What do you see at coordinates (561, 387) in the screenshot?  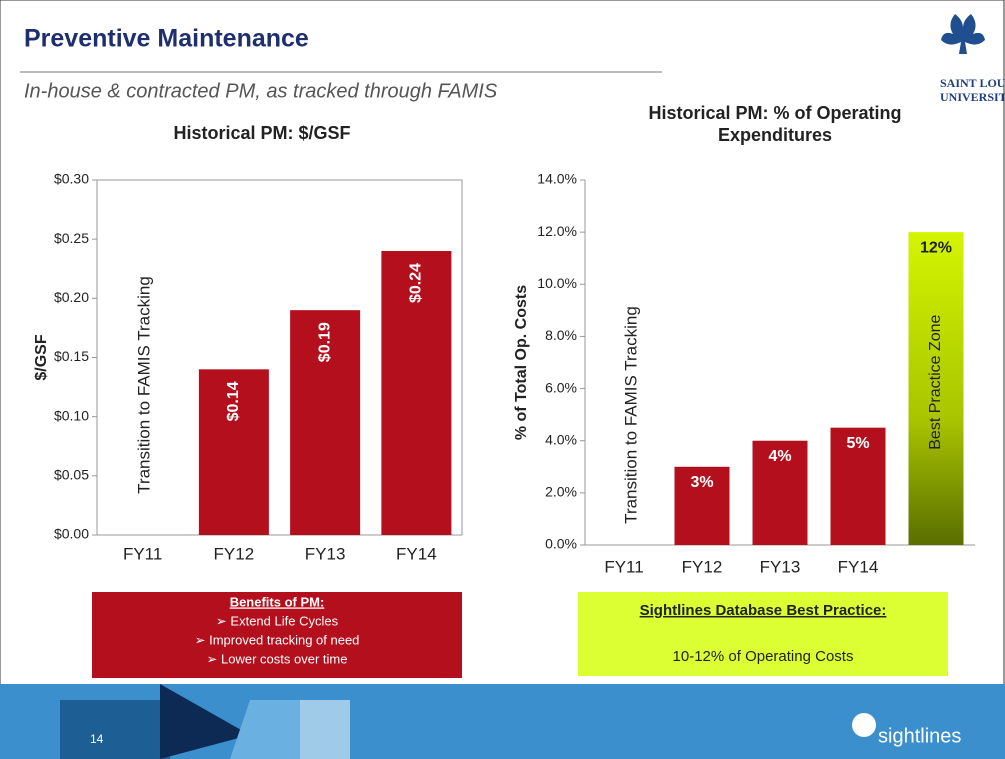 I see `y-tick-label: 6.0%` at bounding box center [561, 387].